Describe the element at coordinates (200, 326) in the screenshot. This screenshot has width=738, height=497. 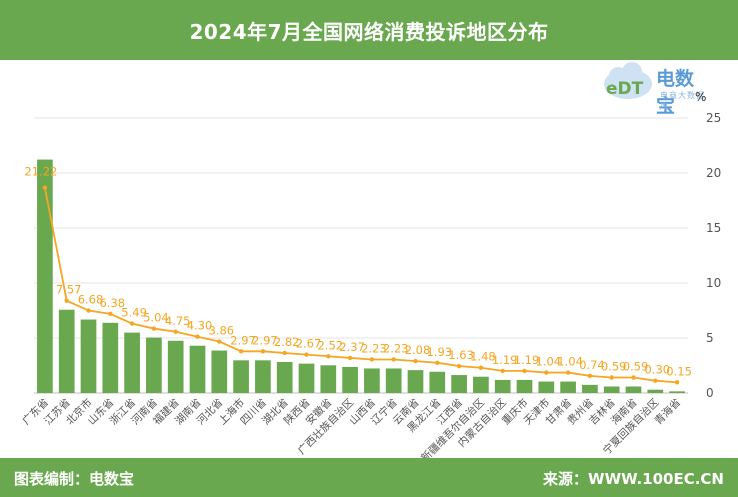
I see `value-label: 4.30` at that location.